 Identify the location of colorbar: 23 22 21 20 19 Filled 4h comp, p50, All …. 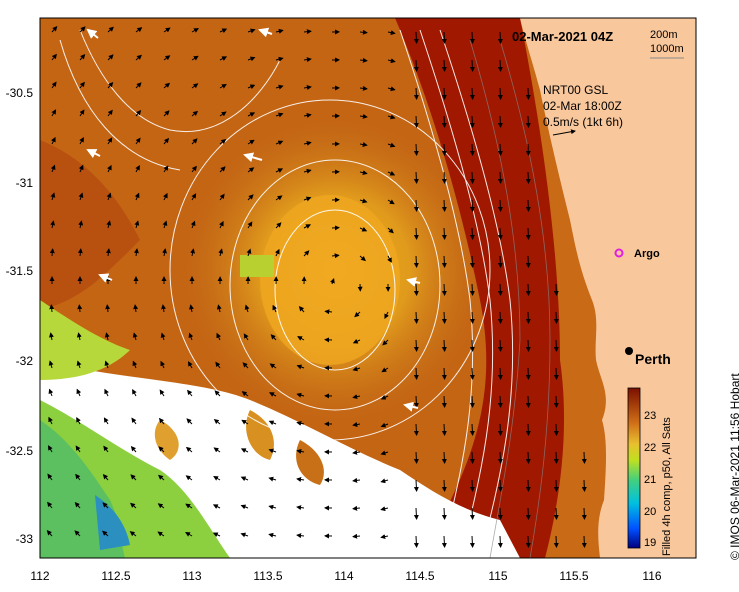
(650, 471).